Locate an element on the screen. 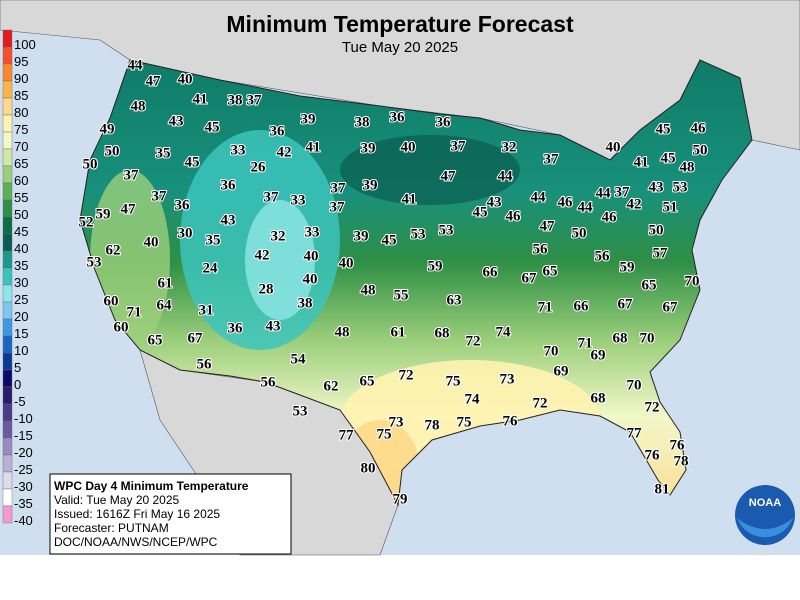 The height and width of the screenshot is (600, 800). temperature-label: 49 is located at coordinates (107, 129).